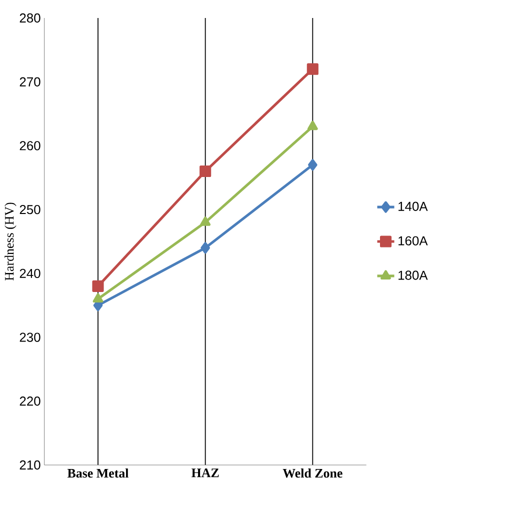 The image size is (525, 519). I want to click on y-tick-label: 220, so click(30, 401).